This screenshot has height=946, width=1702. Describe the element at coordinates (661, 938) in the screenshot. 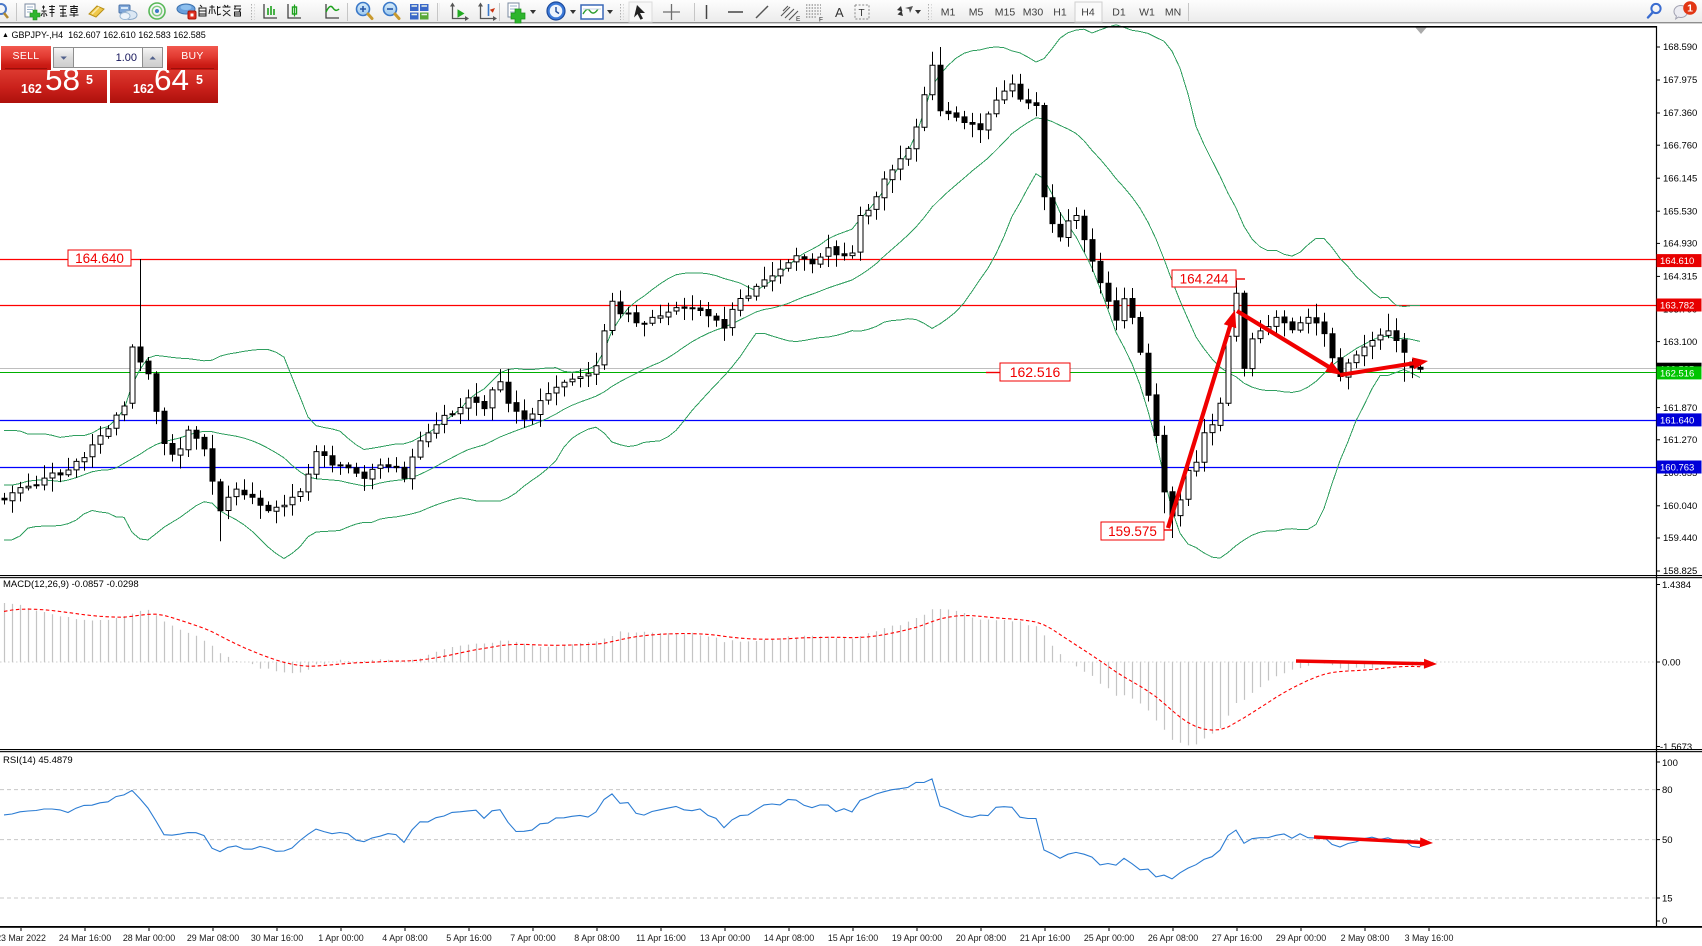

I see `svg-text: 11 Apr 16:00` at that location.